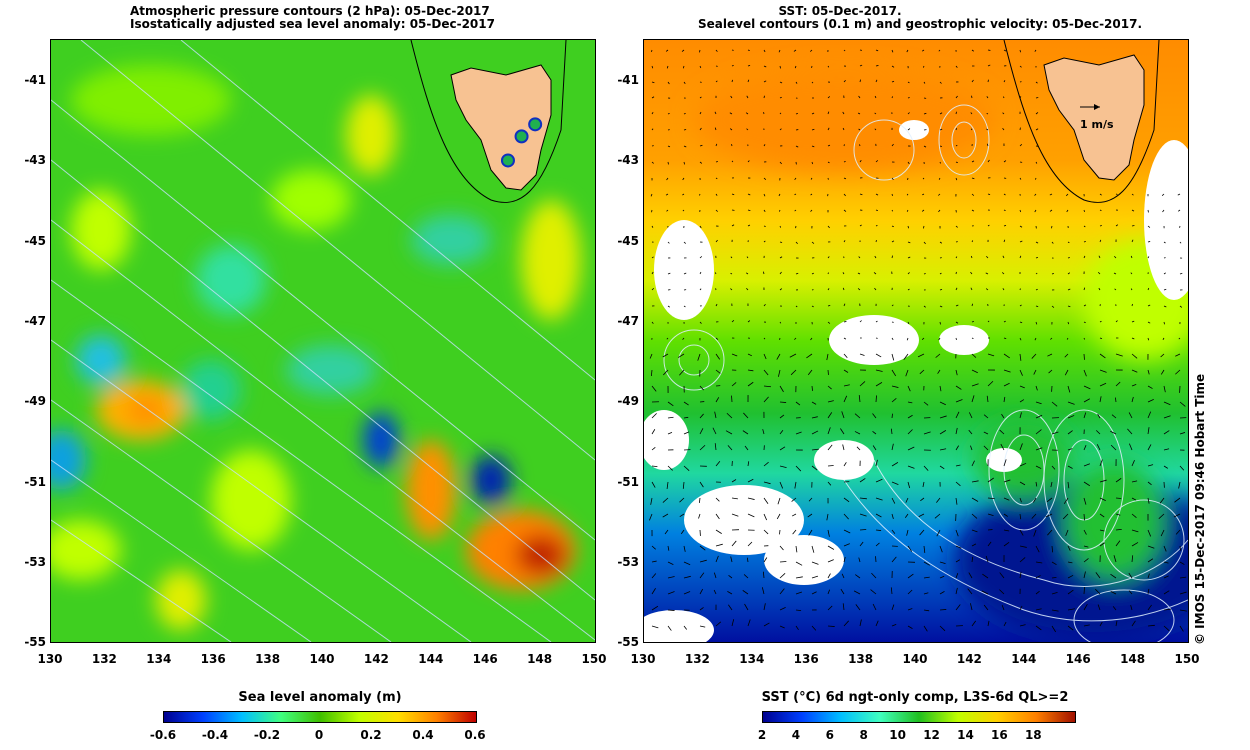  I want to click on lon-tick-label: 148, so click(540, 659).